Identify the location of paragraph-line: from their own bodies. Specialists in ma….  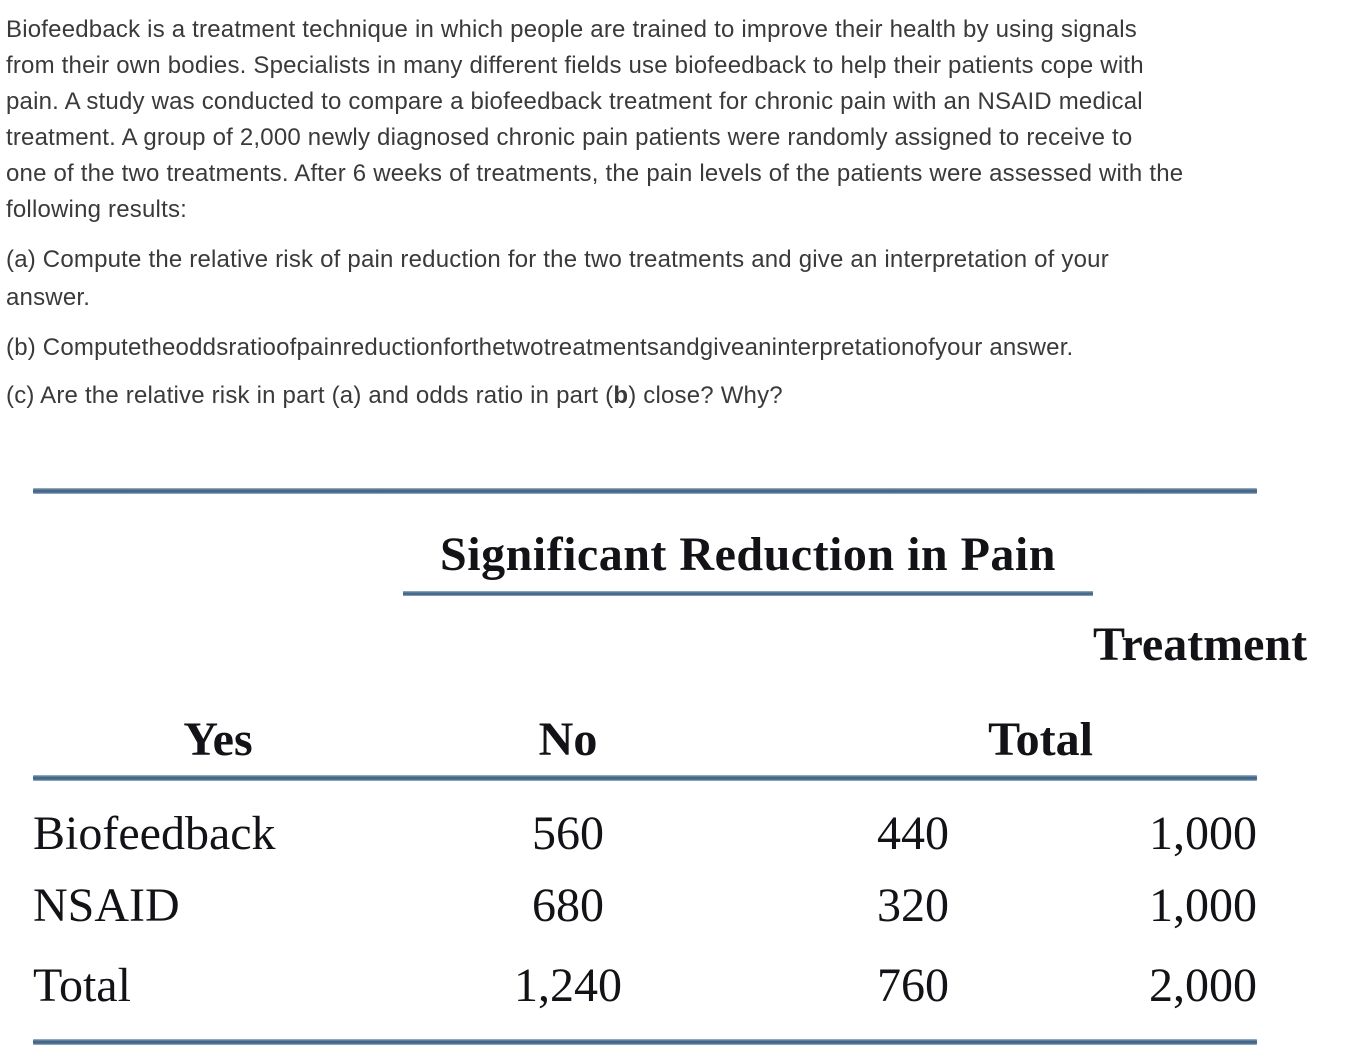
(575, 65).